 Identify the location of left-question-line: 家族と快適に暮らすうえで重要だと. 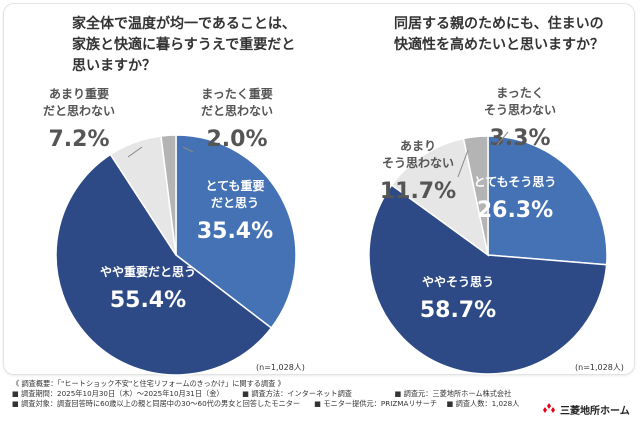
(184, 45).